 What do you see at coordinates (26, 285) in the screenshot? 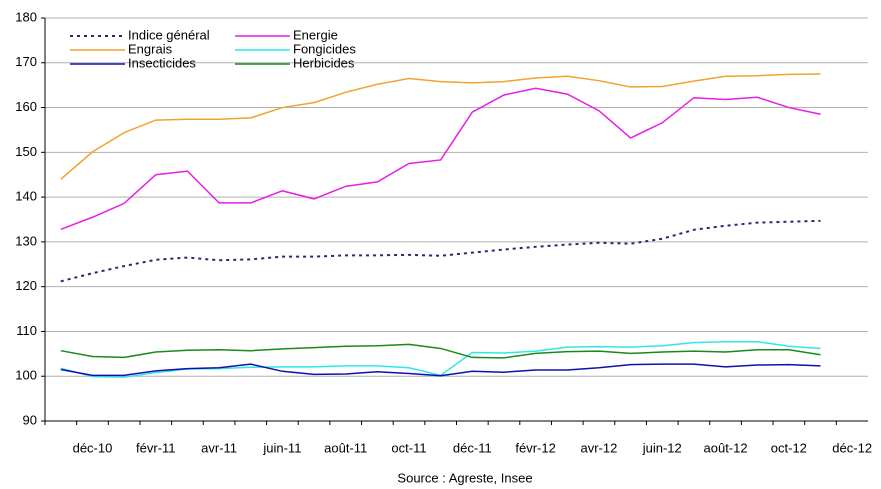
I see `y-tick-label: 120` at bounding box center [26, 285].